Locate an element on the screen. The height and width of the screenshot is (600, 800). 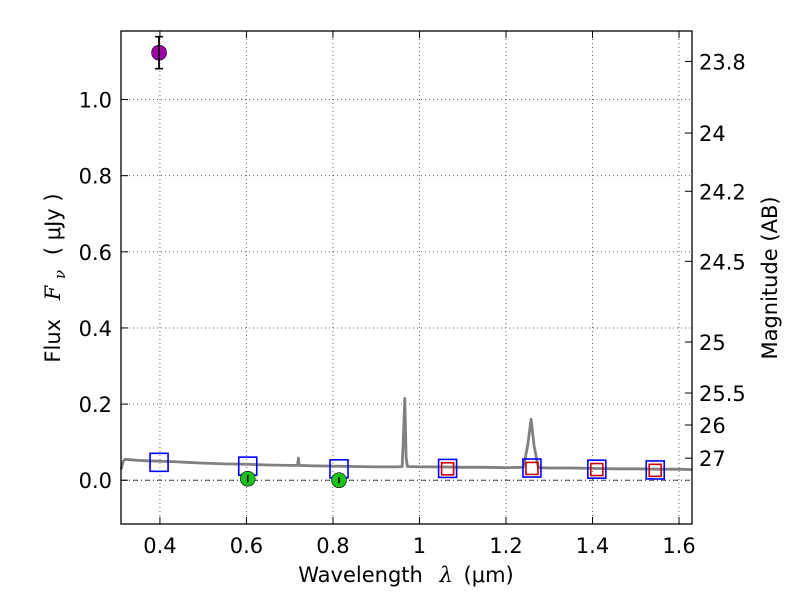
y-axis-label: Flux F ν ( μJy ) is located at coordinates (55, 277).